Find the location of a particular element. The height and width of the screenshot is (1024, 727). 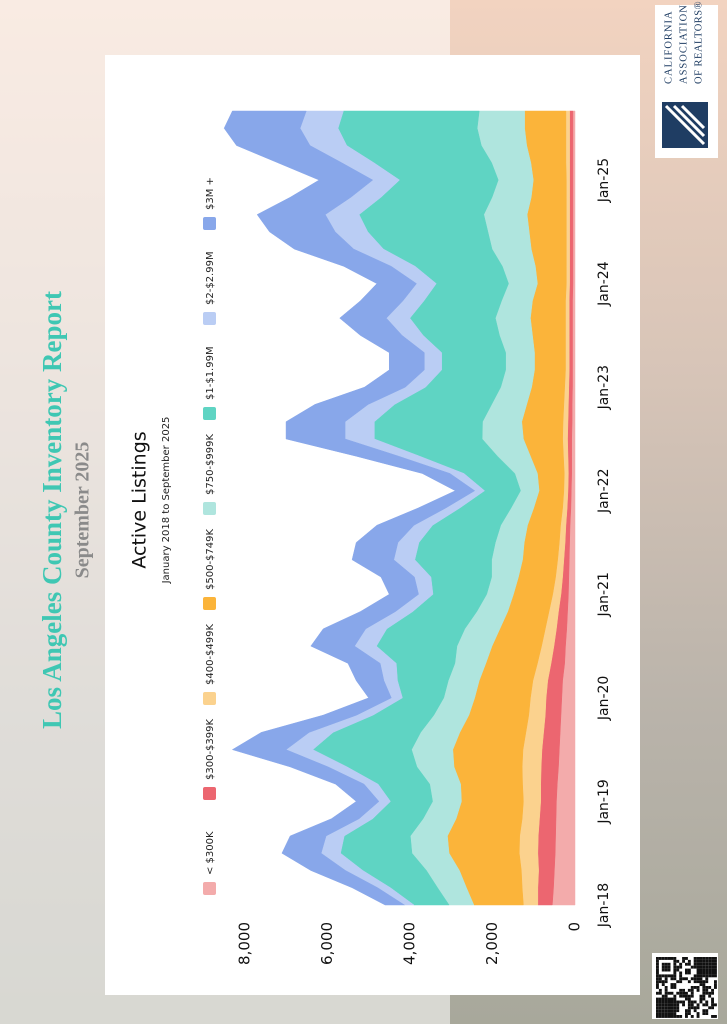

y-tick-label: 4,000 is located at coordinates (409, 943).